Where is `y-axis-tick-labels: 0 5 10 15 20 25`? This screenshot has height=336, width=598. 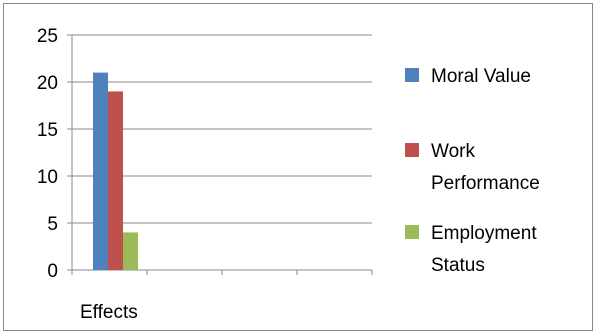
y-axis-tick-labels: 0 5 10 15 20 25 is located at coordinates (47, 154).